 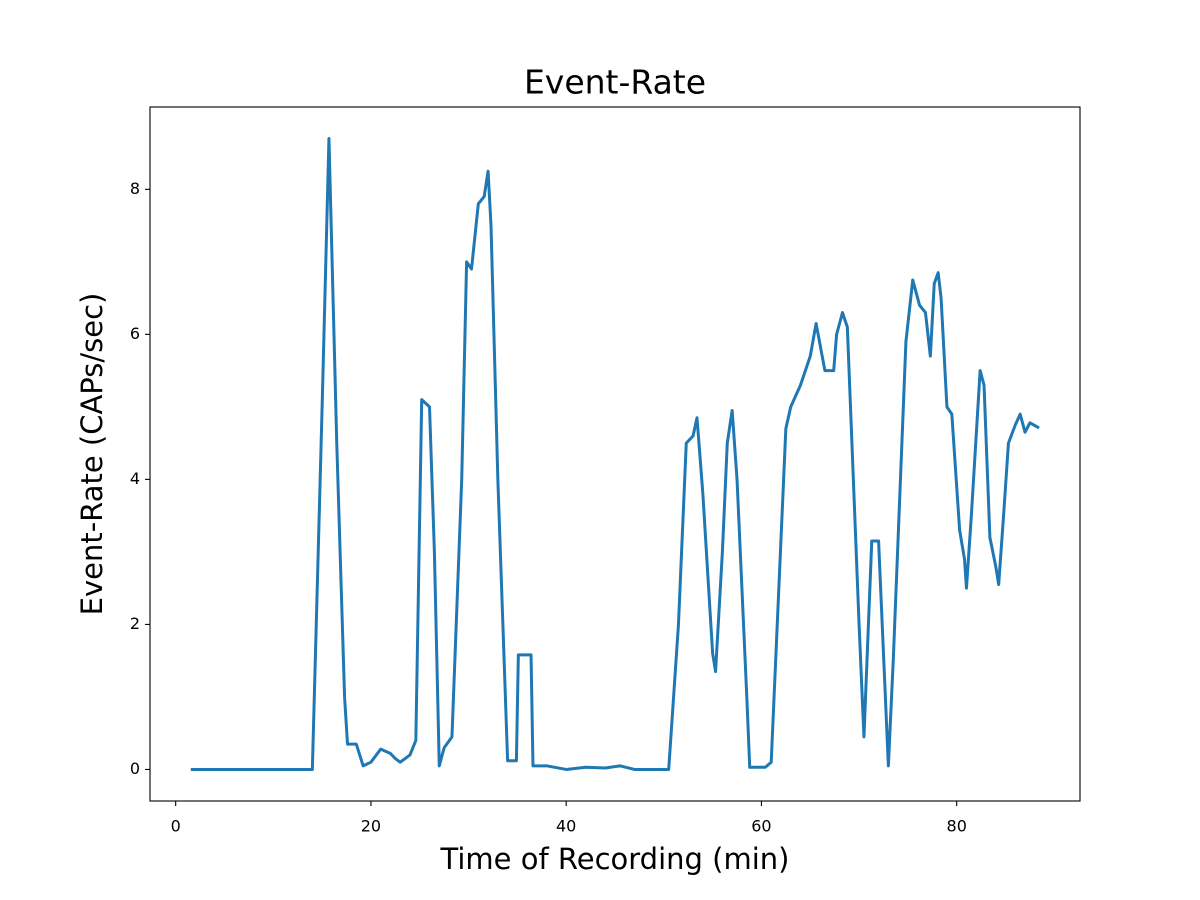 What do you see at coordinates (135, 768) in the screenshot?
I see `y-tick-label: 0` at bounding box center [135, 768].